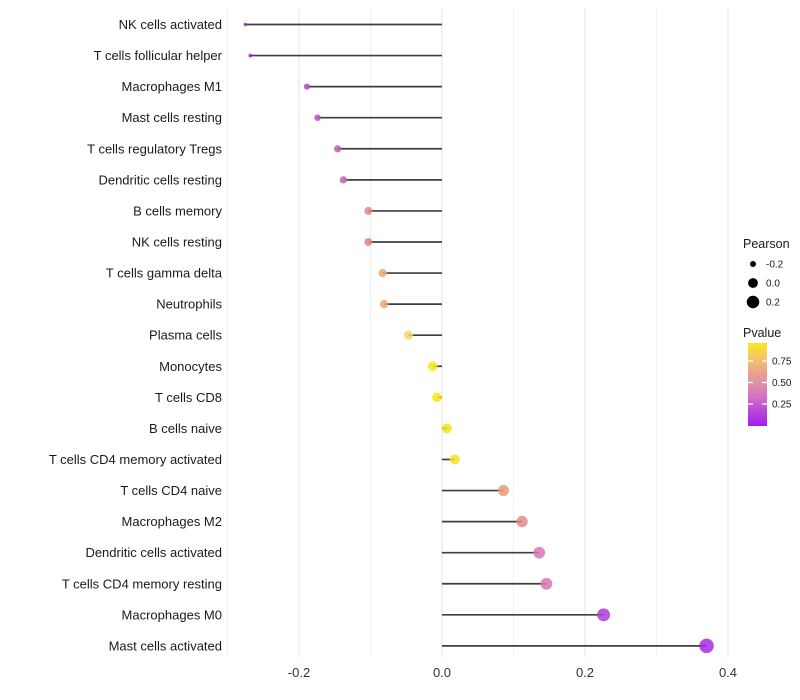 Image resolution: width=800 pixels, height=700 pixels. Describe the element at coordinates (782, 405) in the screenshot. I see `colorbar-tick-label: 0.25` at that location.